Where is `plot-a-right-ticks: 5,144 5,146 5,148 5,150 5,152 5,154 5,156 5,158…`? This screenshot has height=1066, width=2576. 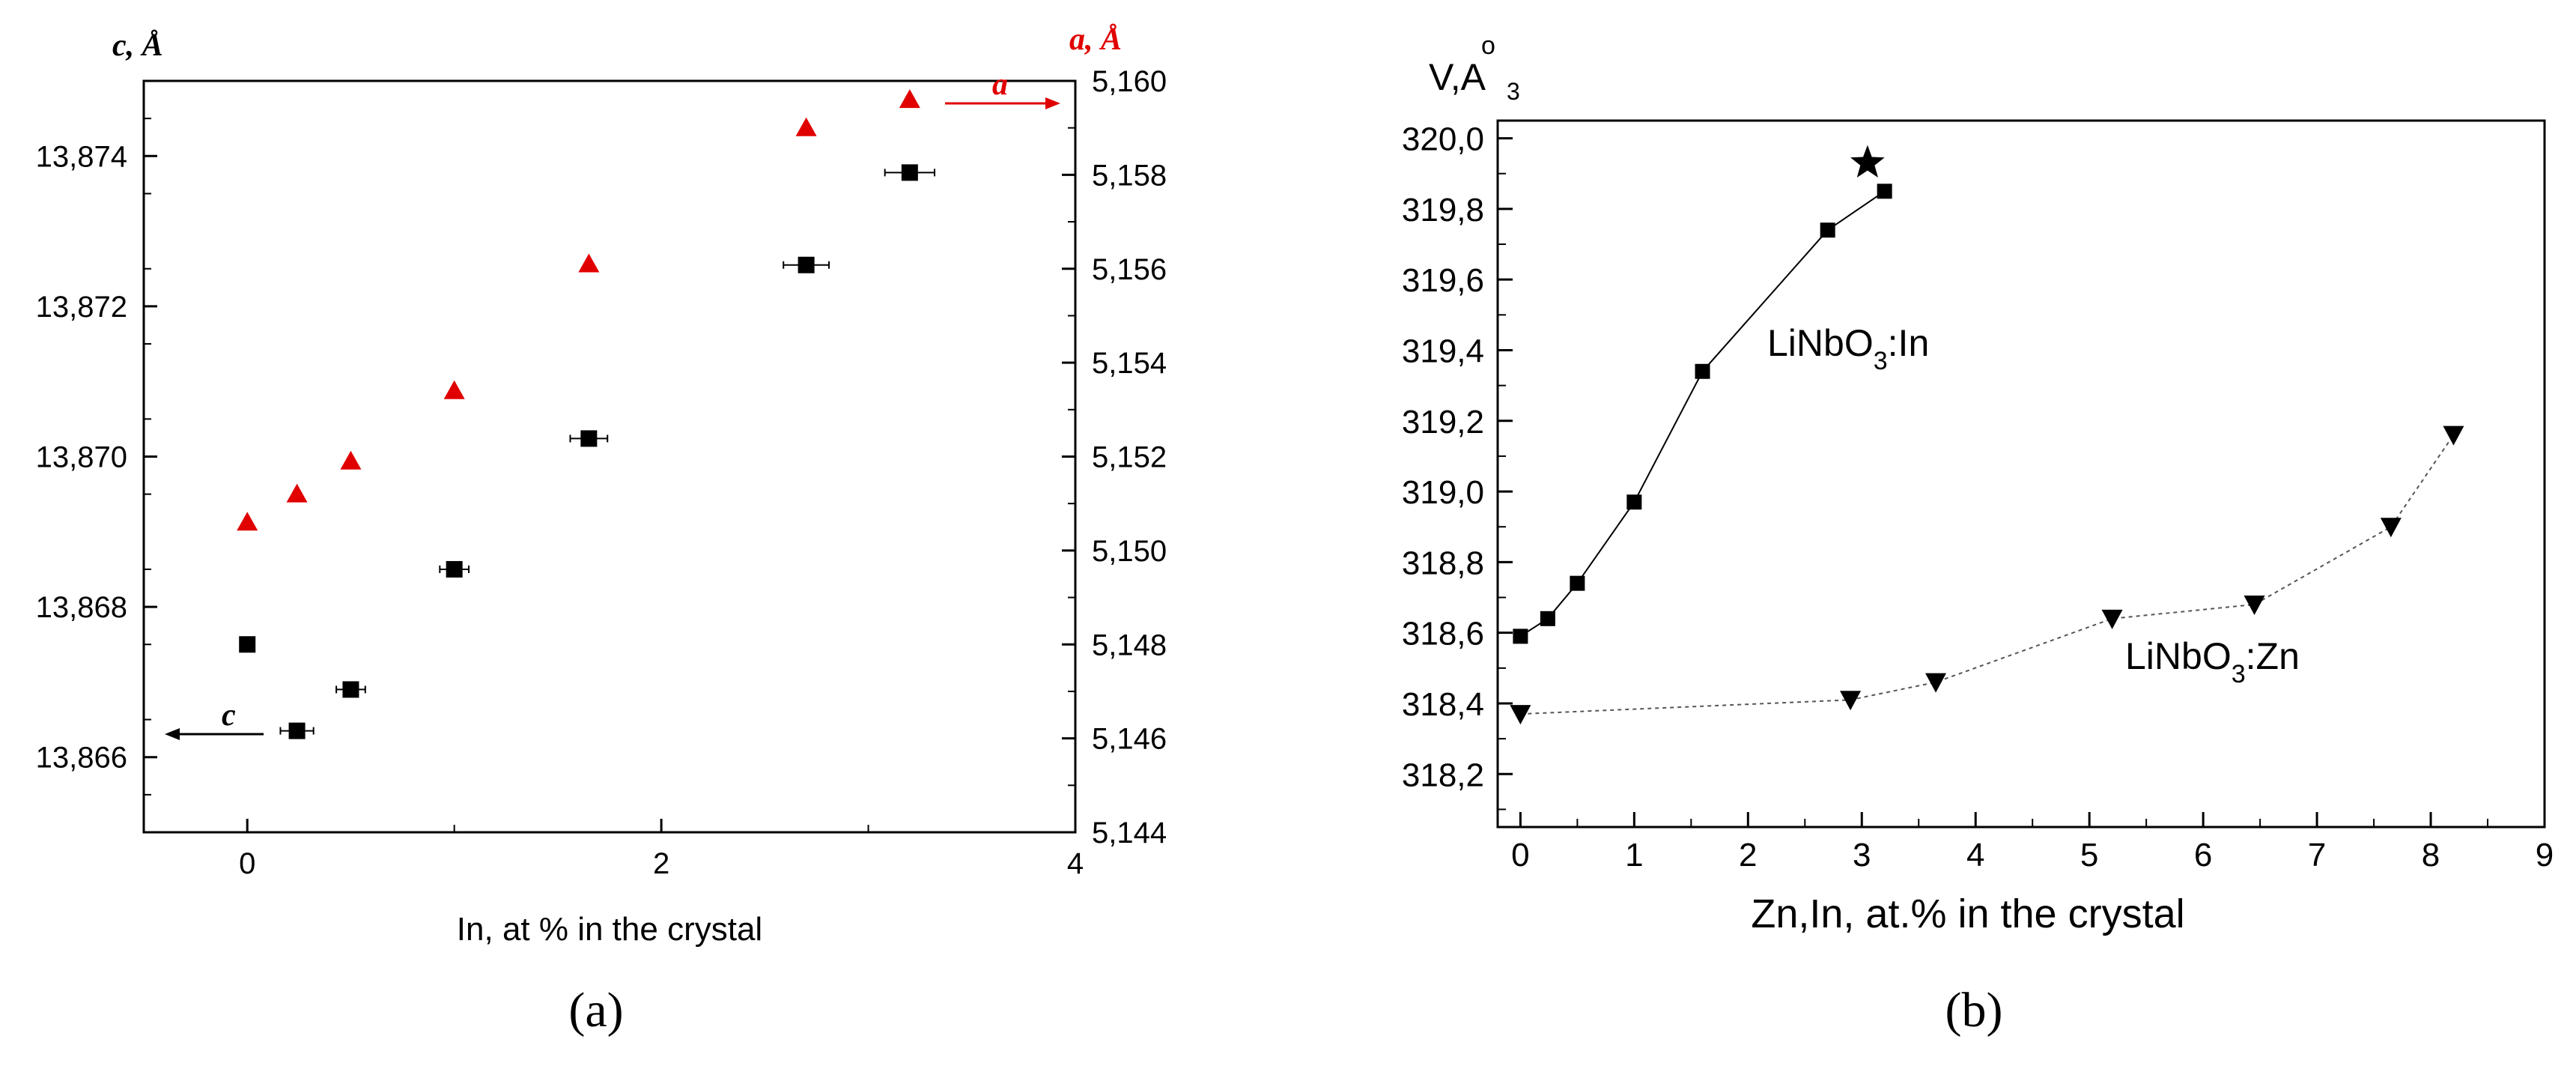 plot-a-right-ticks: 5,144 5,146 5,148 5,150 5,152 5,154 5,156 5,158… is located at coordinates (1114, 457).